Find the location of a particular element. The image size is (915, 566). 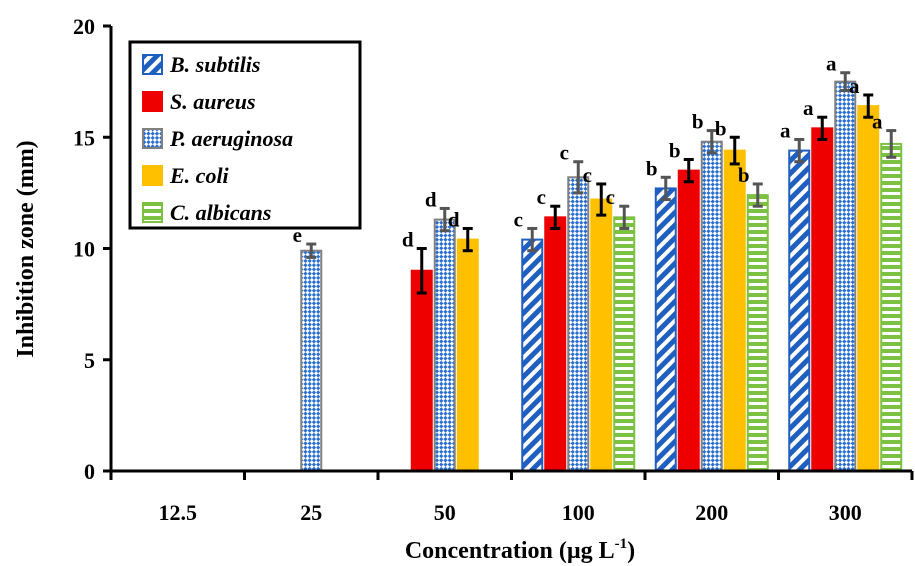

y-tick-label: 5 is located at coordinates (89, 360).